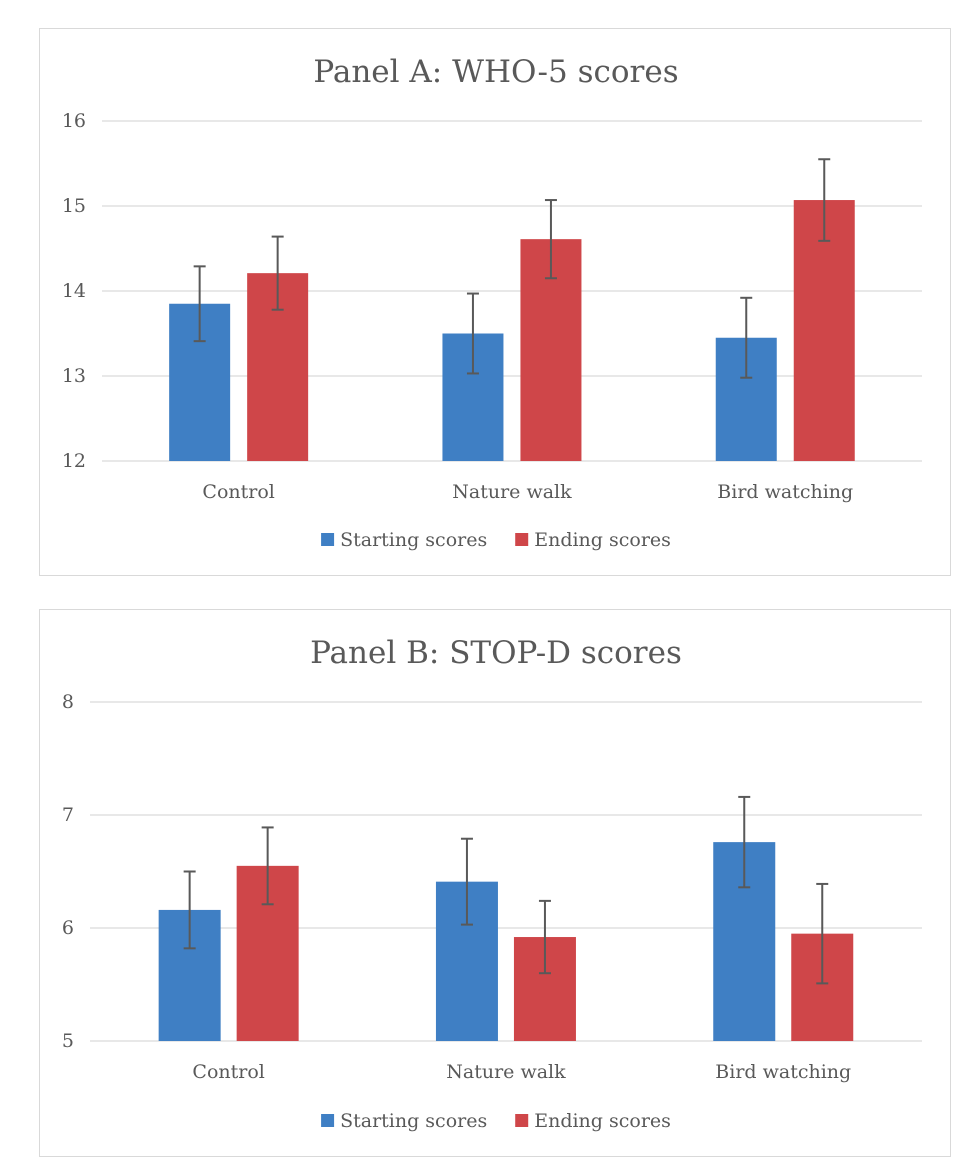 This screenshot has height=1166, width=970. I want to click on chart-title: Panel A: WHO-5 scores, so click(495, 72).